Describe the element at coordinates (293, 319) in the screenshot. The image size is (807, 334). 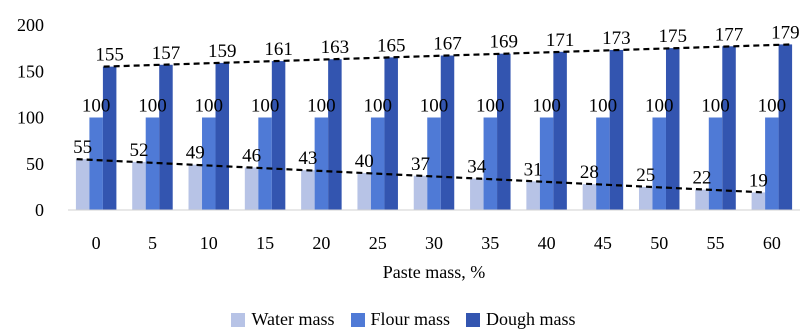
I see `legend-label: Water mass` at that location.